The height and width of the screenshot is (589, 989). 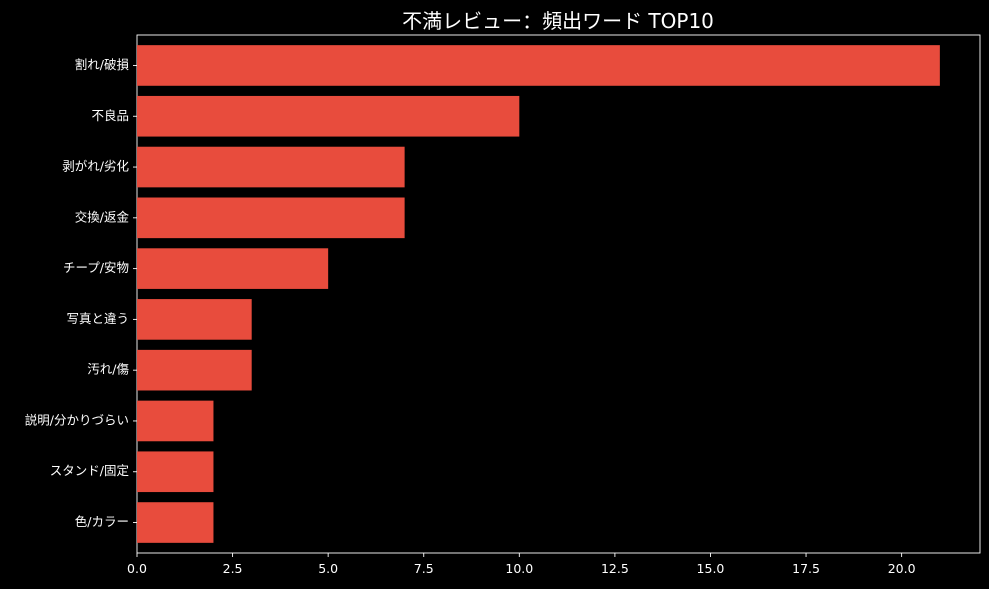 I want to click on x-tick-label: 17.5, so click(x=806, y=568).